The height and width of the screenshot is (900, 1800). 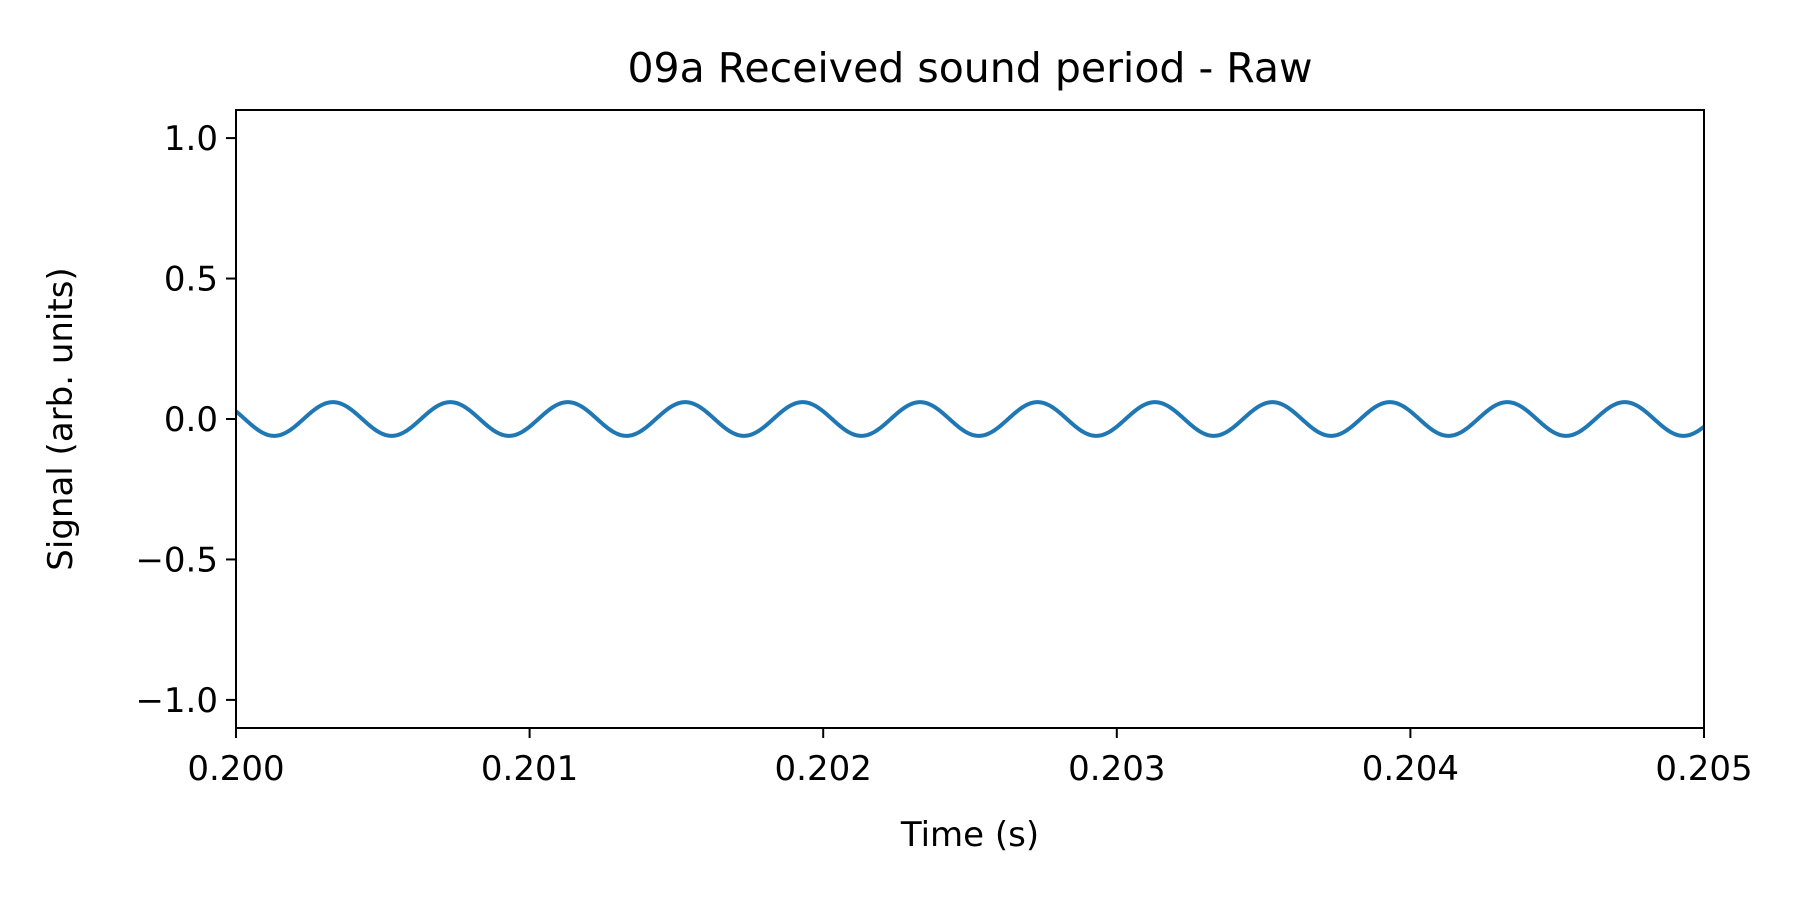 I want to click on y-tick-label: −1.0, so click(x=176, y=701).